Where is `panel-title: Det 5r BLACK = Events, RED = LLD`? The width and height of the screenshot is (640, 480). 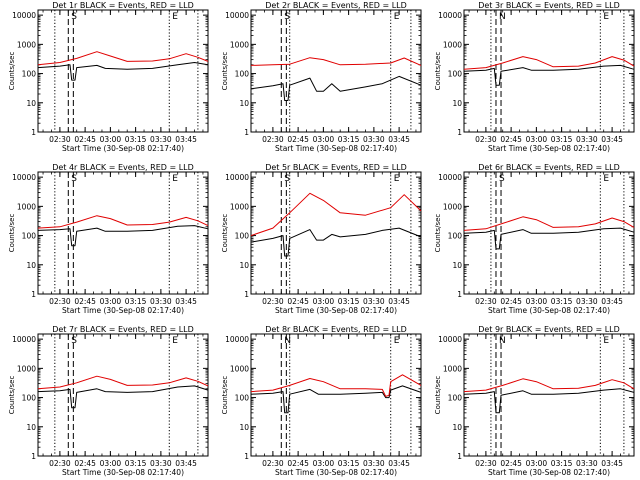
panel-title: Det 5r BLACK = Events, RED = LLD is located at coordinates (336, 167).